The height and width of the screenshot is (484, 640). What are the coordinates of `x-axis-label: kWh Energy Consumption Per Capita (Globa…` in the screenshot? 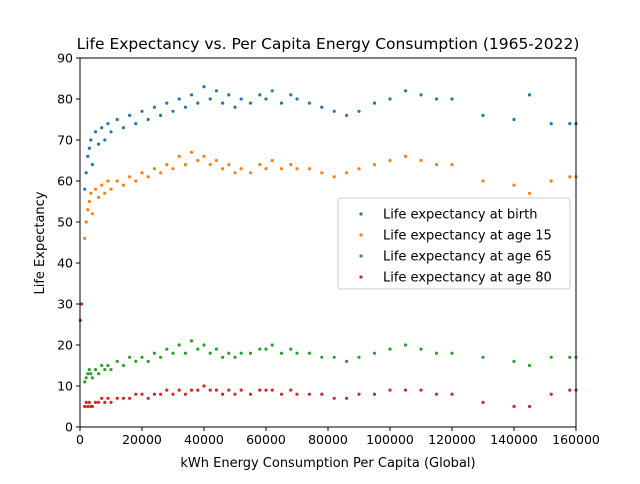 It's located at (327, 463).